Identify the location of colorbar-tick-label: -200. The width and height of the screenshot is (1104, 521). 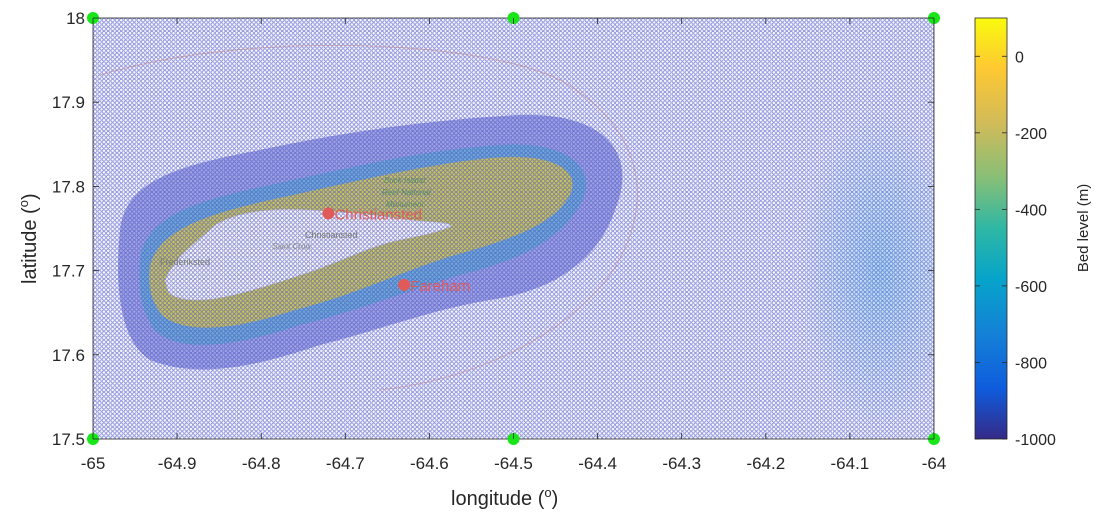
(1031, 134).